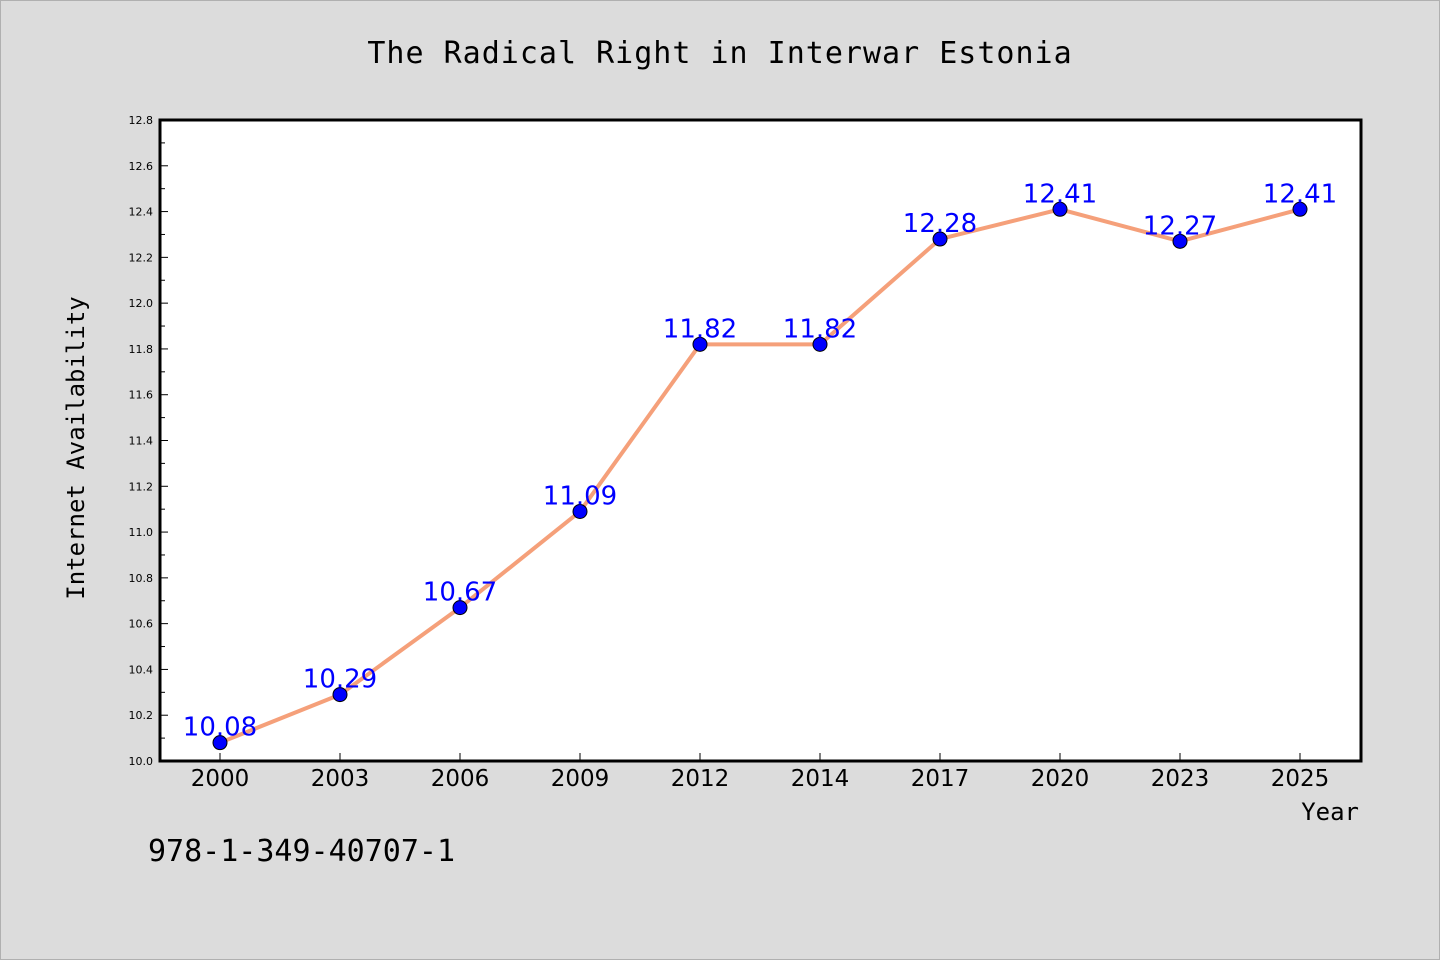 The width and height of the screenshot is (1440, 960). What do you see at coordinates (141, 486) in the screenshot?
I see `y-tick-label: 11.2` at bounding box center [141, 486].